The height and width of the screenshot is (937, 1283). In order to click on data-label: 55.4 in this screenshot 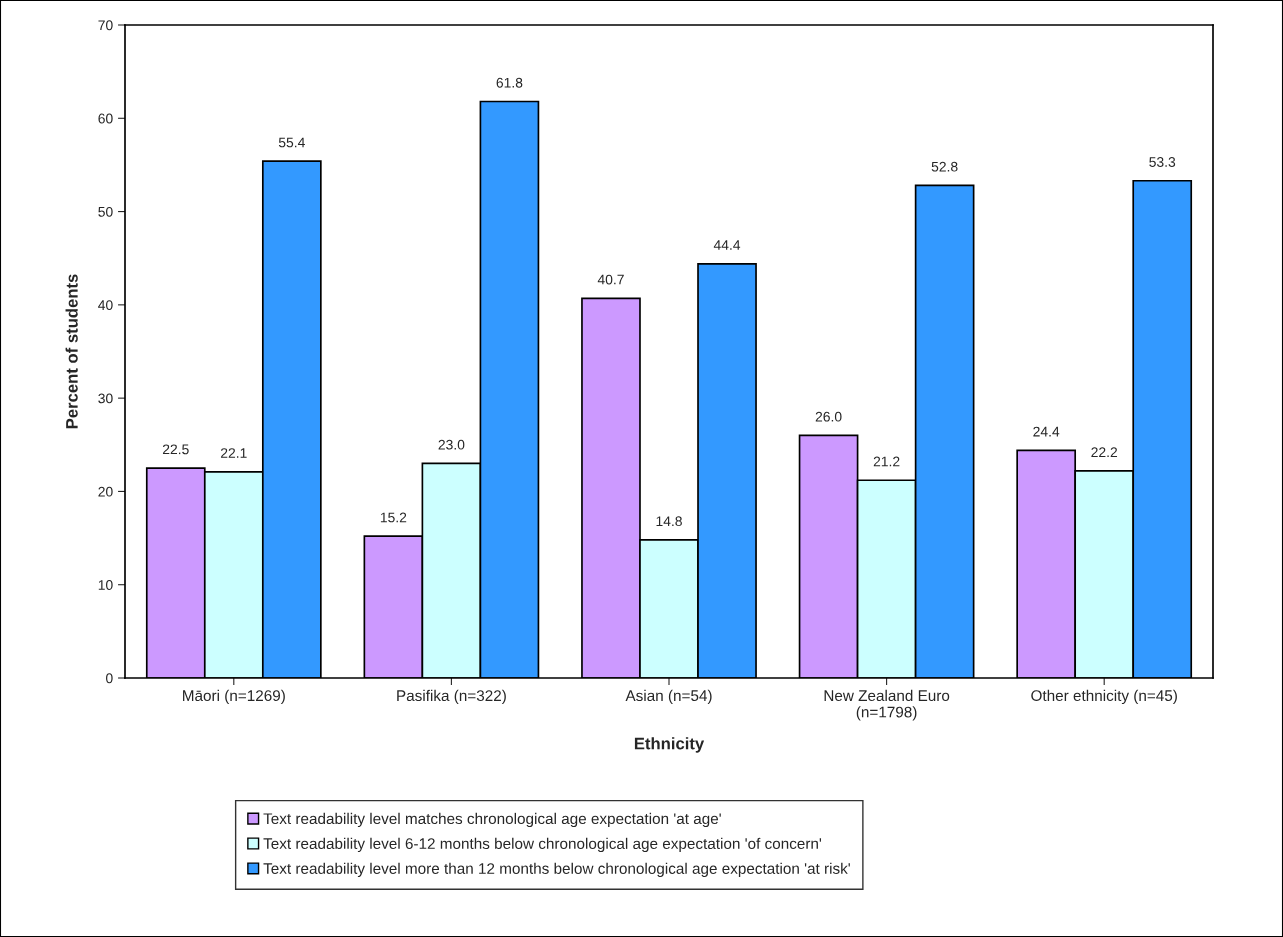, I will do `click(291, 142)`.